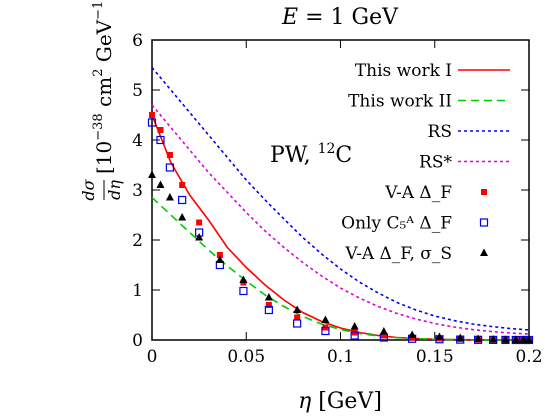  Describe the element at coordinates (152, 357) in the screenshot. I see `x-tick-label: 0` at that location.